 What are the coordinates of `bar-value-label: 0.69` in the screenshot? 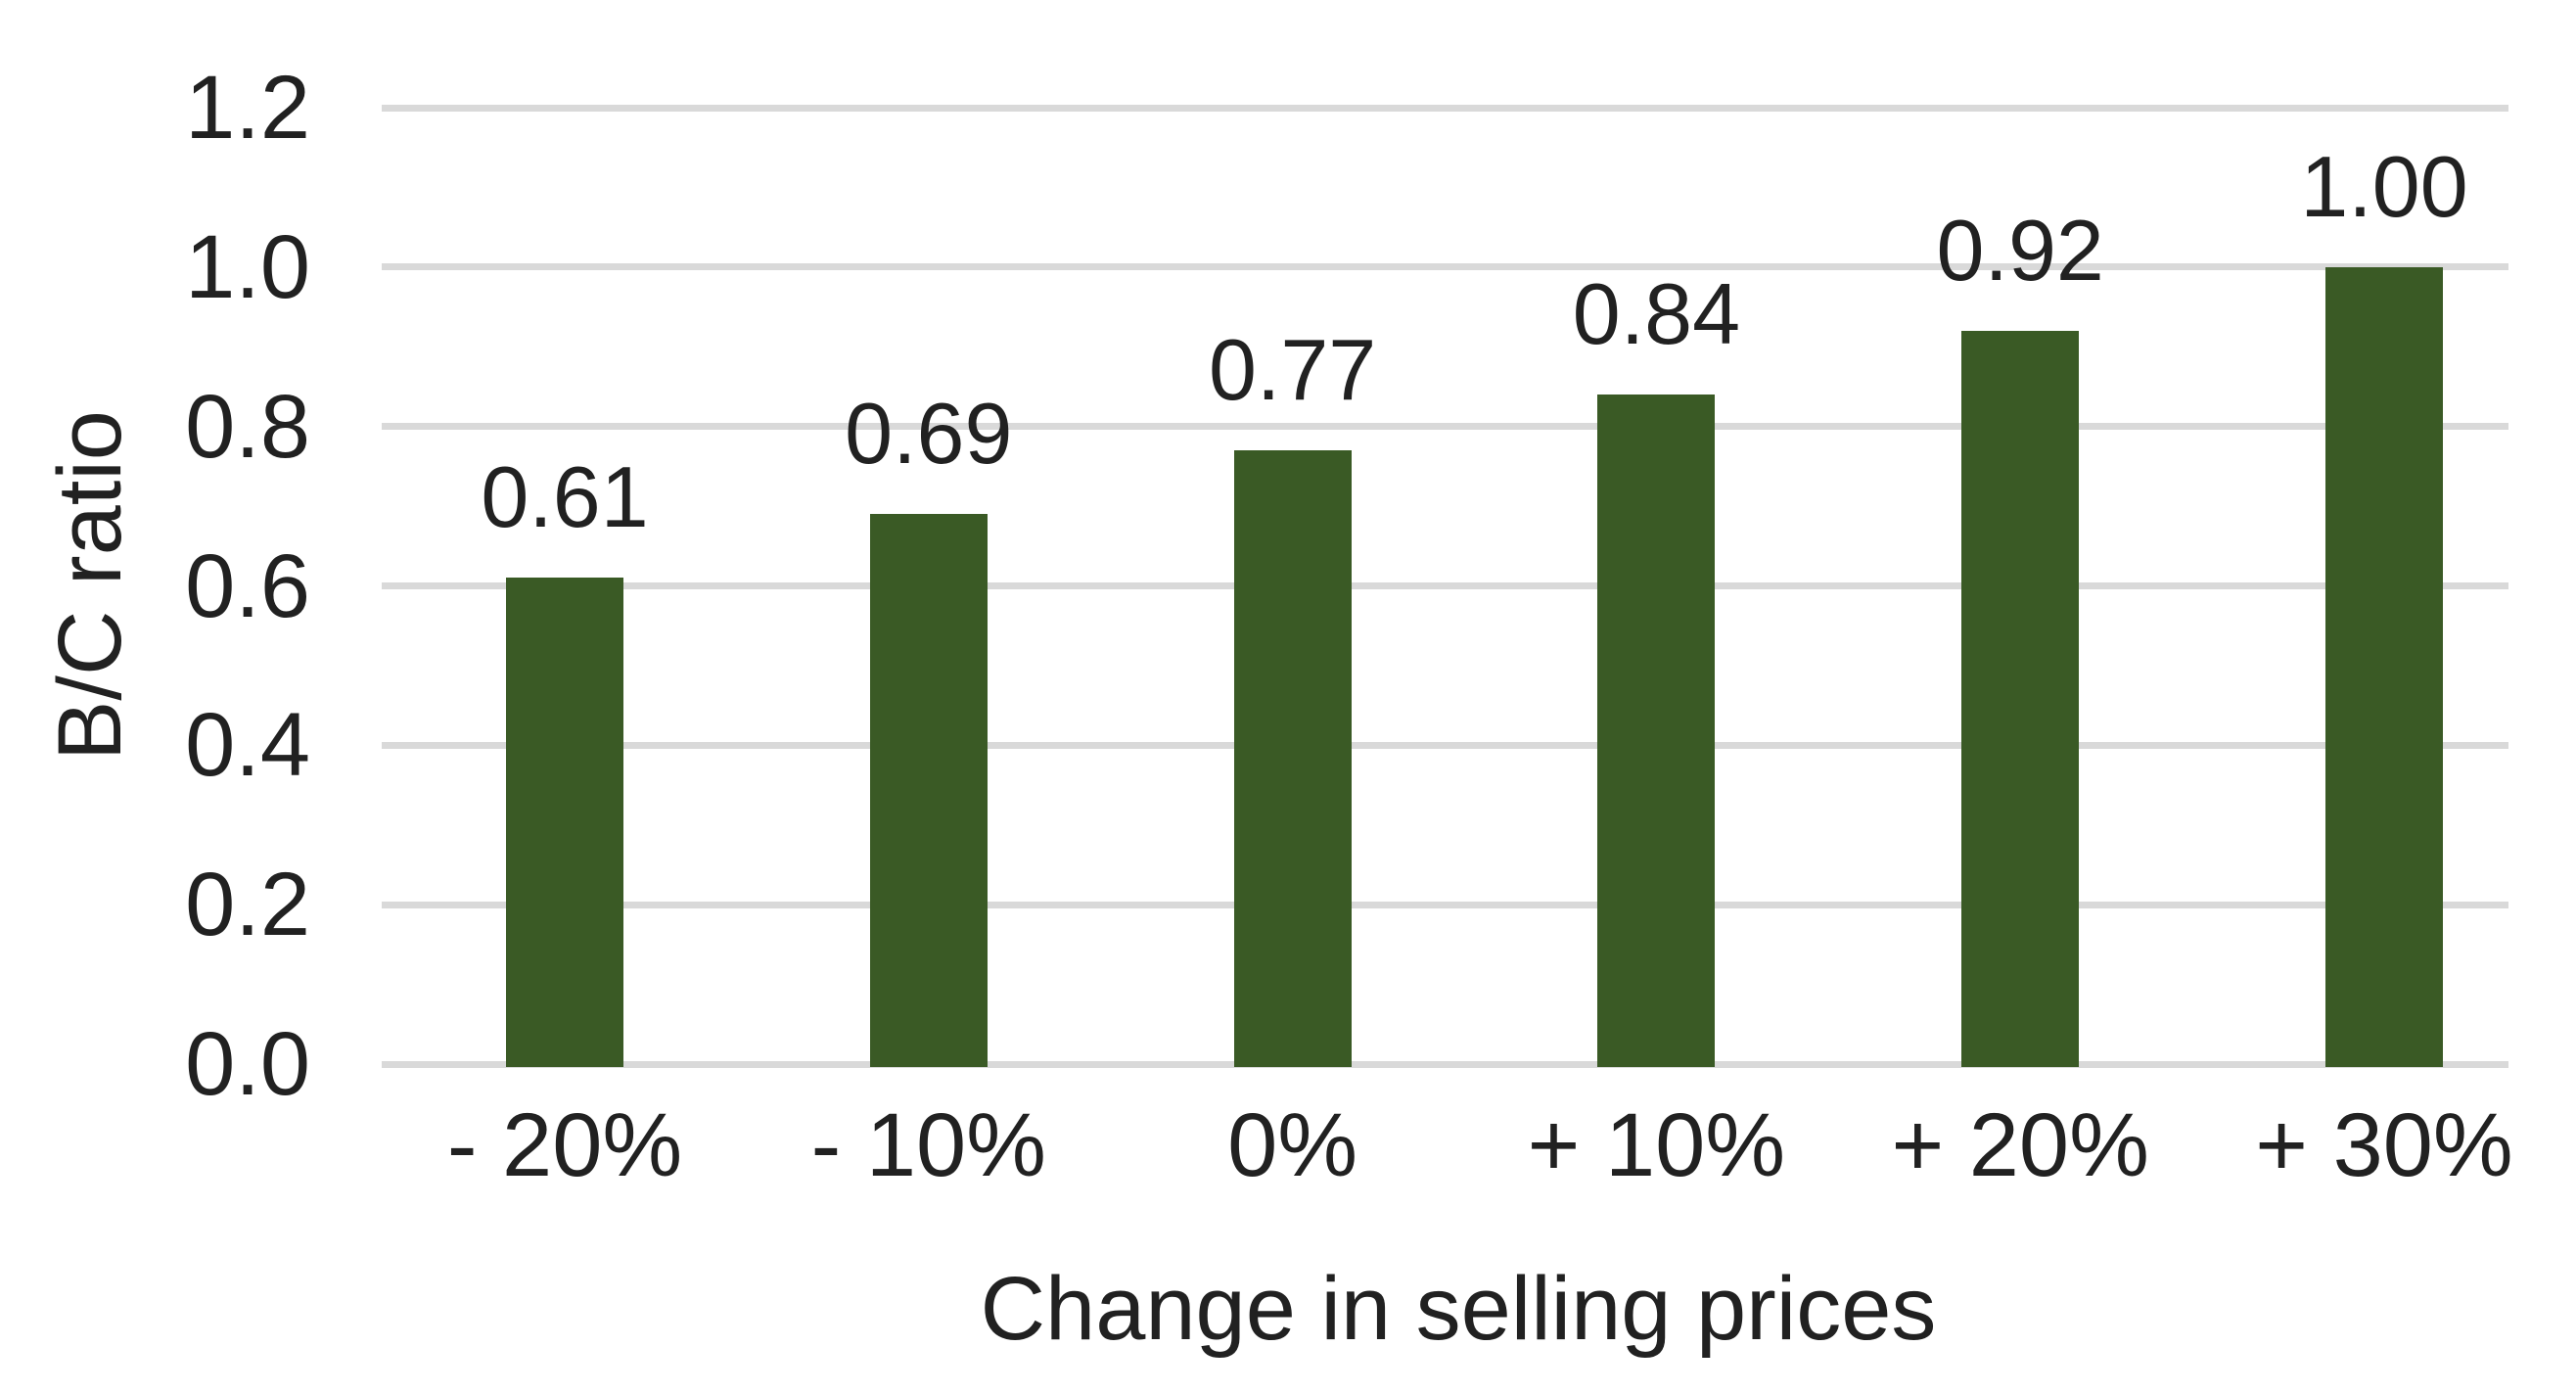 It's located at (929, 434).